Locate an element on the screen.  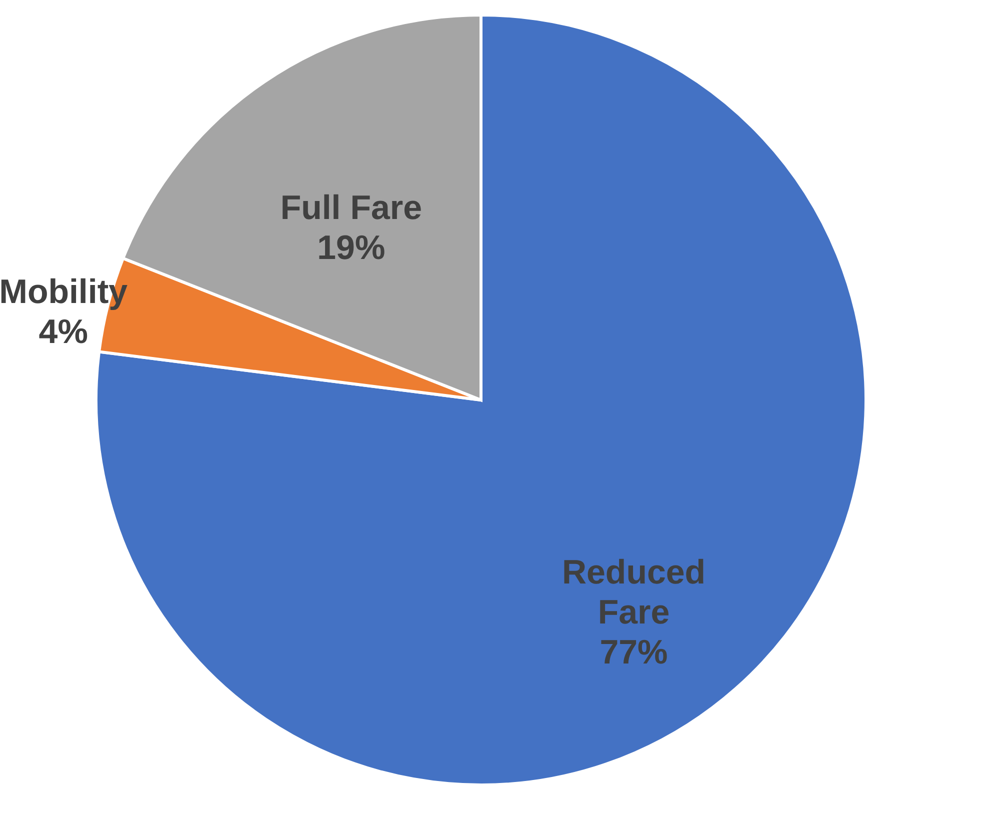
slice-label: Reduced Fare is located at coordinates (634, 592).